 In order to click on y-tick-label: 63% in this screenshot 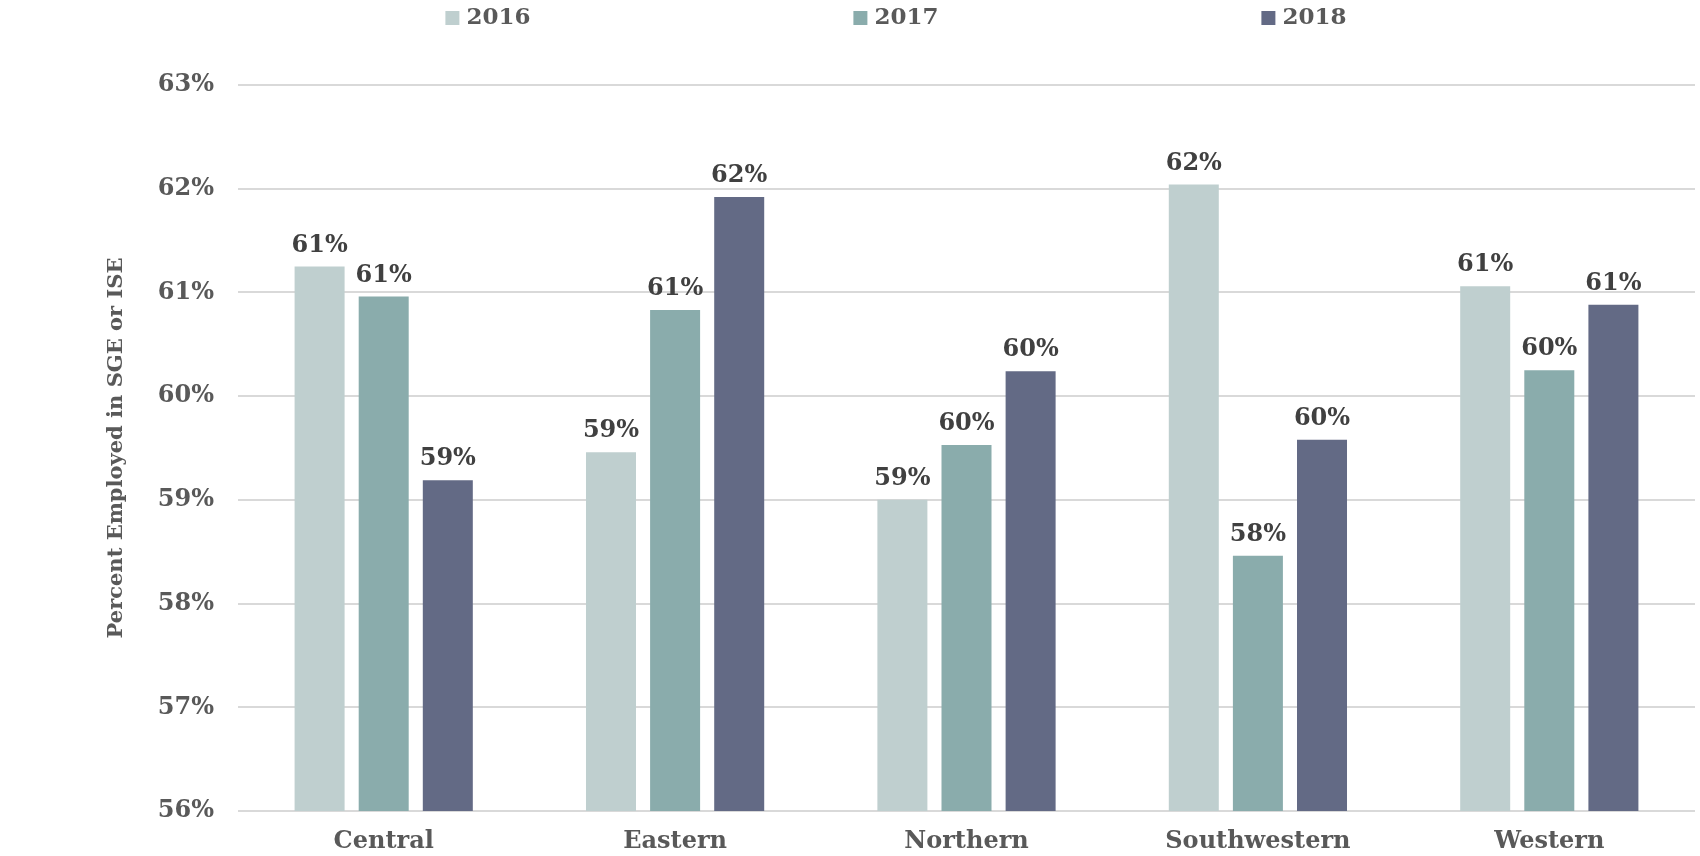, I will do `click(186, 83)`.